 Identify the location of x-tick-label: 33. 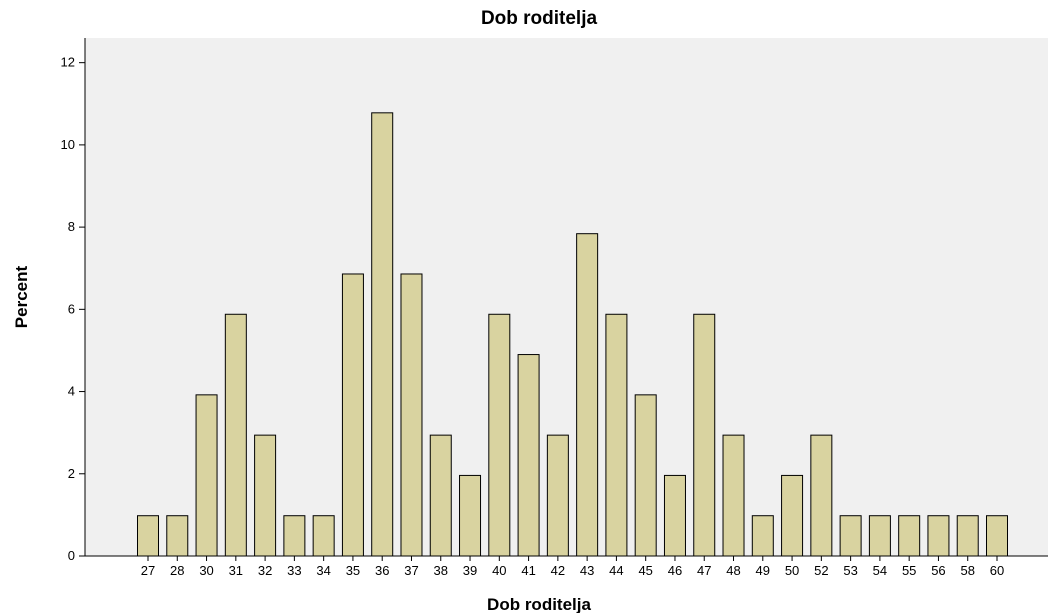
(294, 570).